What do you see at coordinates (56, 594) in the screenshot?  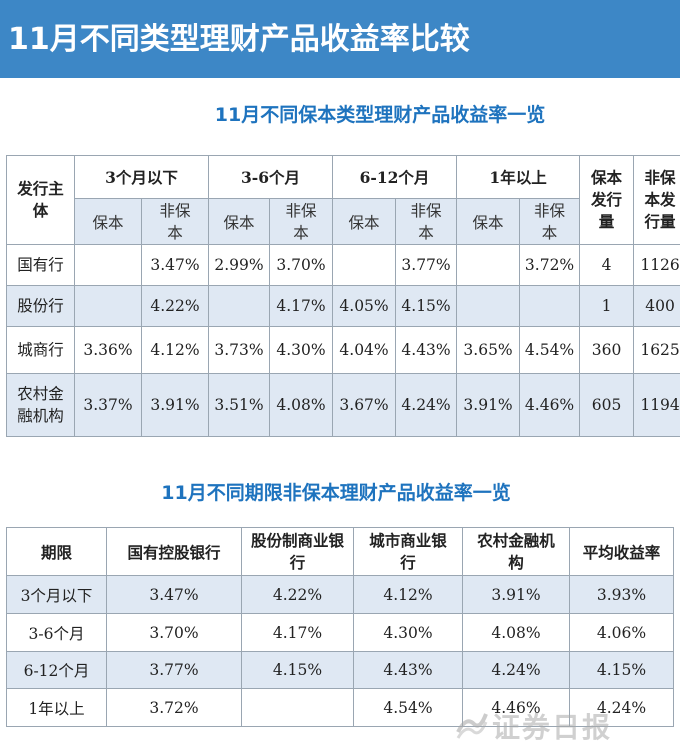 I see `period-cell: 3个月以下` at bounding box center [56, 594].